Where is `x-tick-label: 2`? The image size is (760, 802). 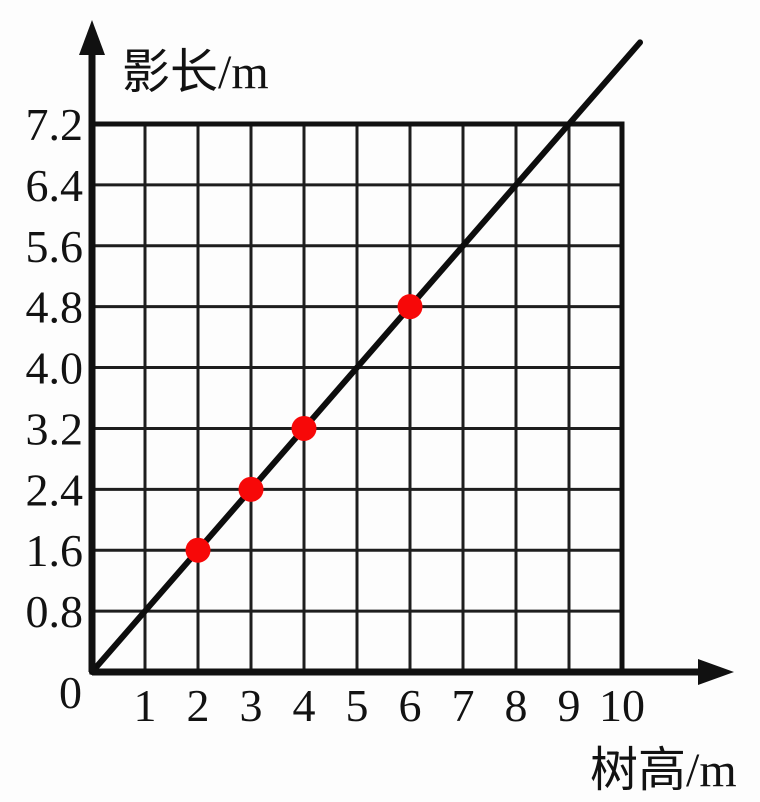
x-tick-label: 2 is located at coordinates (198, 705).